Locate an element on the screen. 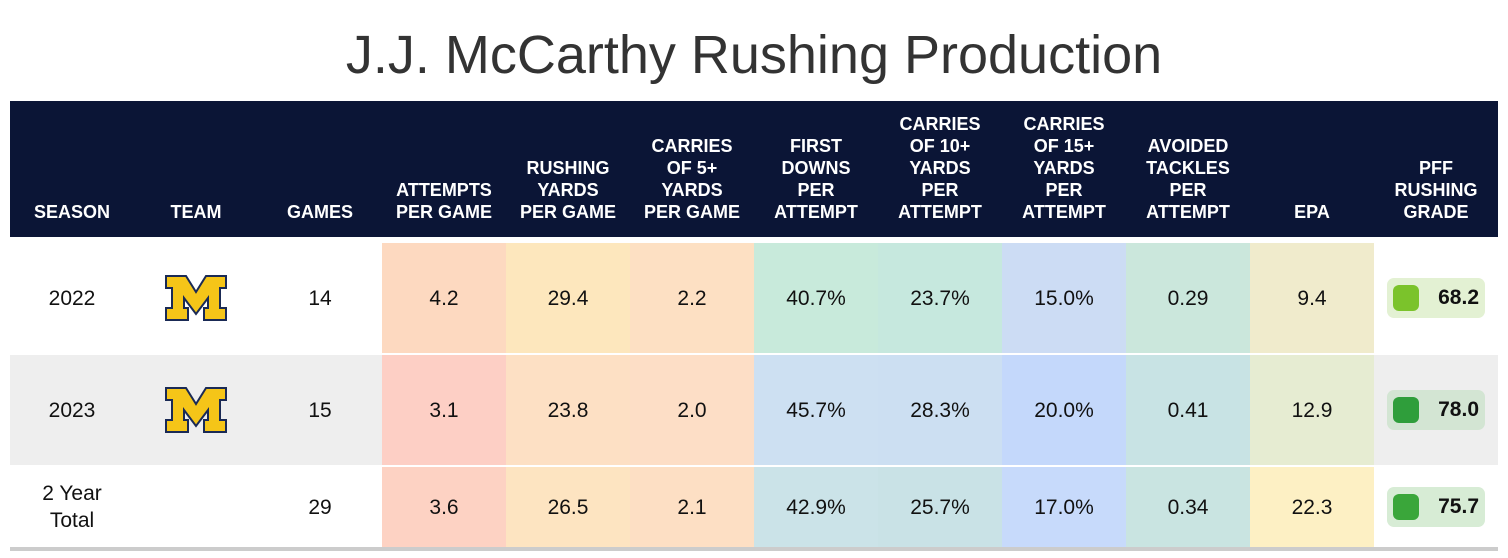  cell-season: 2022 is located at coordinates (72, 298).